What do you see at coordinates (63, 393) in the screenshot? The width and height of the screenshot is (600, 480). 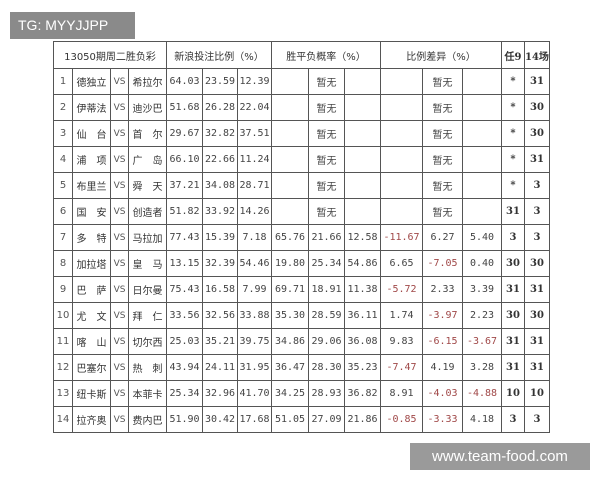 I see `row-number: 13` at bounding box center [63, 393].